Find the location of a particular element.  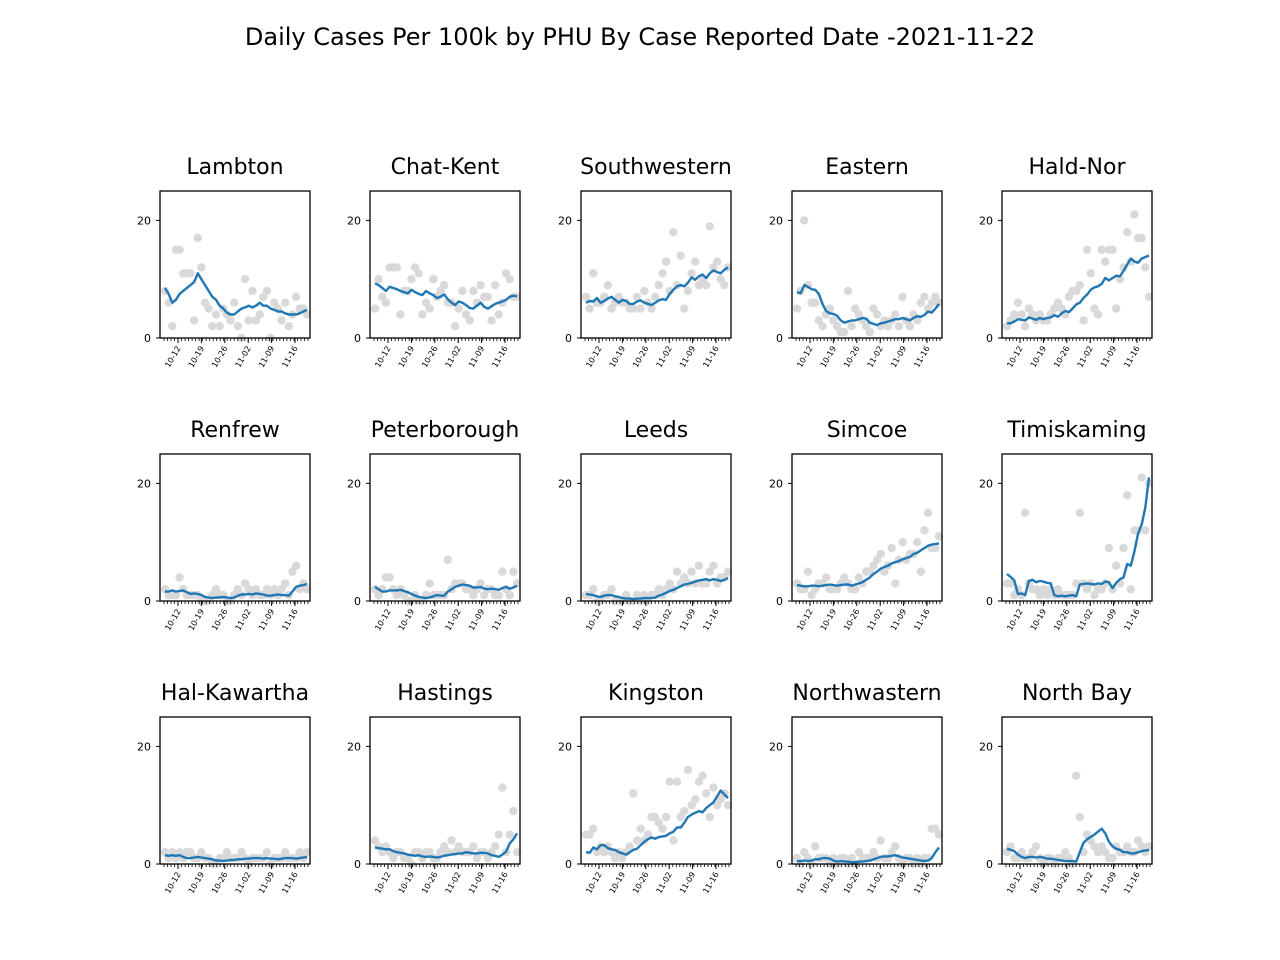

panel-title: Lambton is located at coordinates (234, 167).